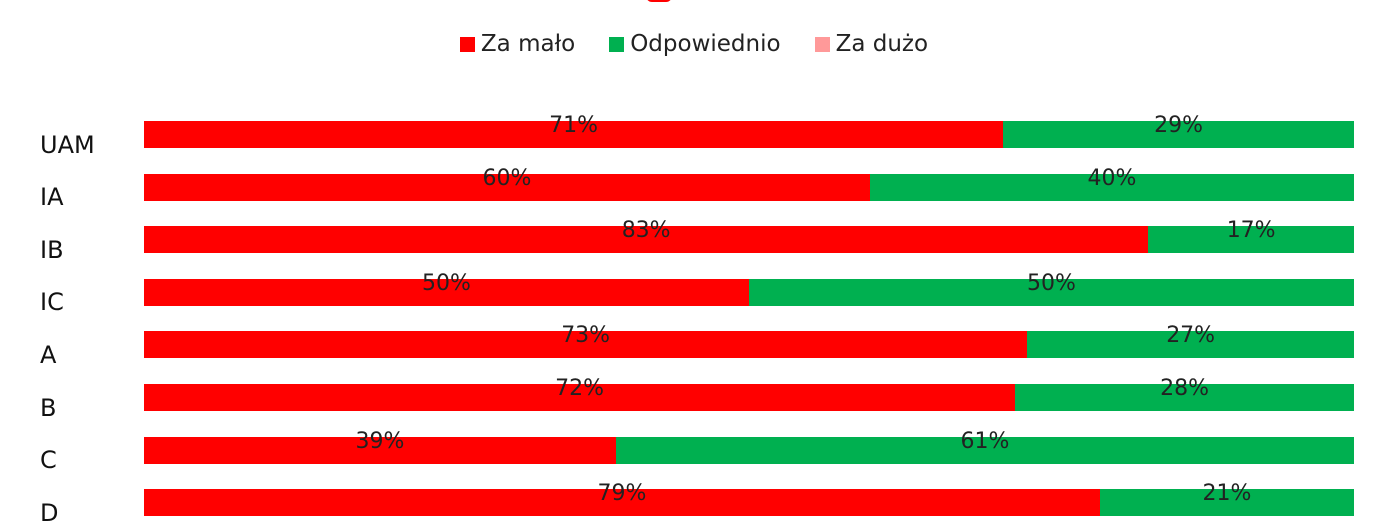 The width and height of the screenshot is (1388, 528). I want to click on data-label-ic-odpowiednio: 50%, so click(1051, 283).